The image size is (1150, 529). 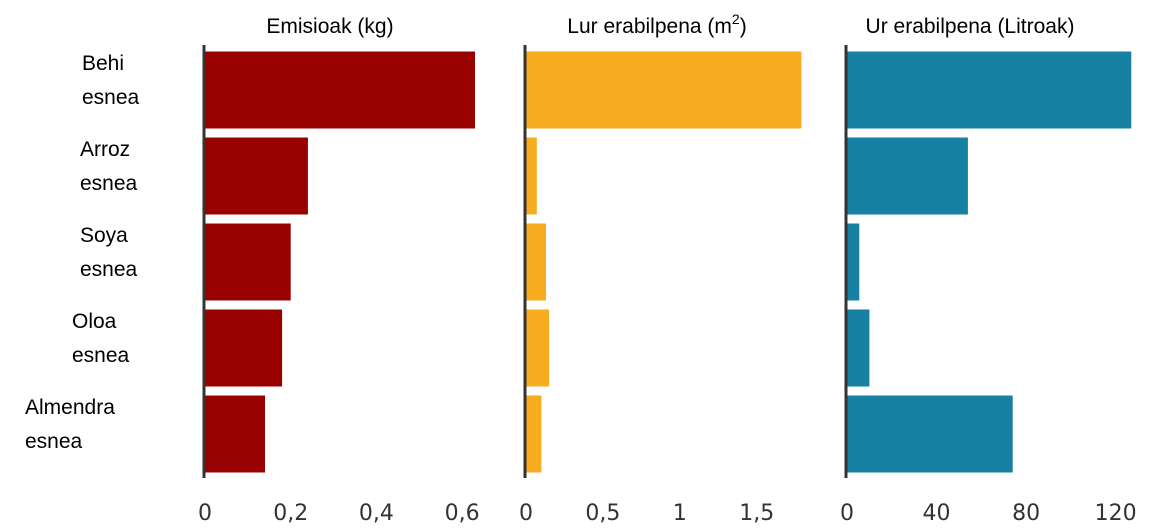 I want to click on panel-title: Ur erabilpena (Litroak), so click(x=970, y=26).